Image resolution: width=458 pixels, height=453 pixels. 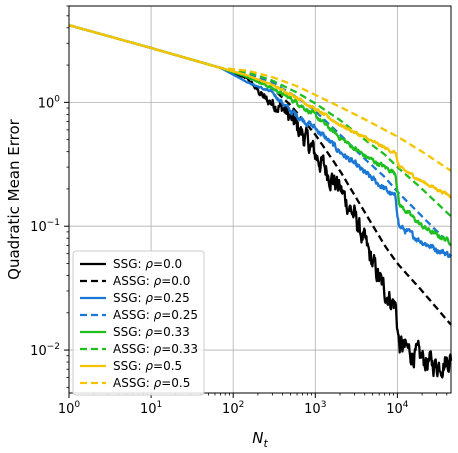 What do you see at coordinates (151, 332) in the screenshot?
I see `legend-entry: SSG: ρ=0.33` at bounding box center [151, 332].